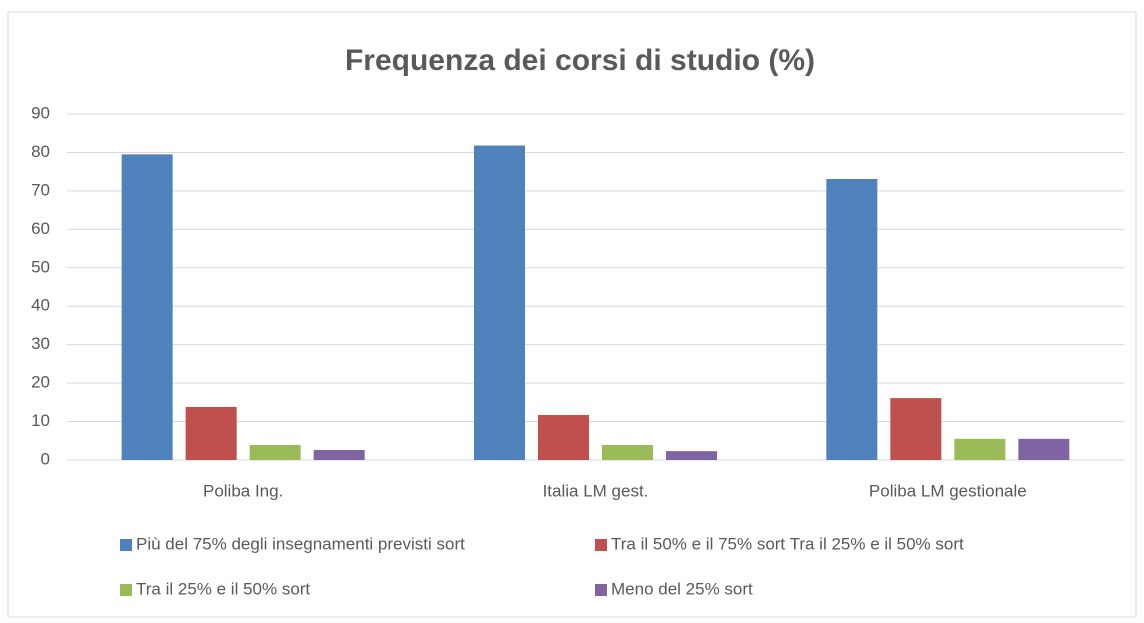 The image size is (1144, 623). What do you see at coordinates (40, 420) in the screenshot?
I see `y-tick-label: 10` at bounding box center [40, 420].